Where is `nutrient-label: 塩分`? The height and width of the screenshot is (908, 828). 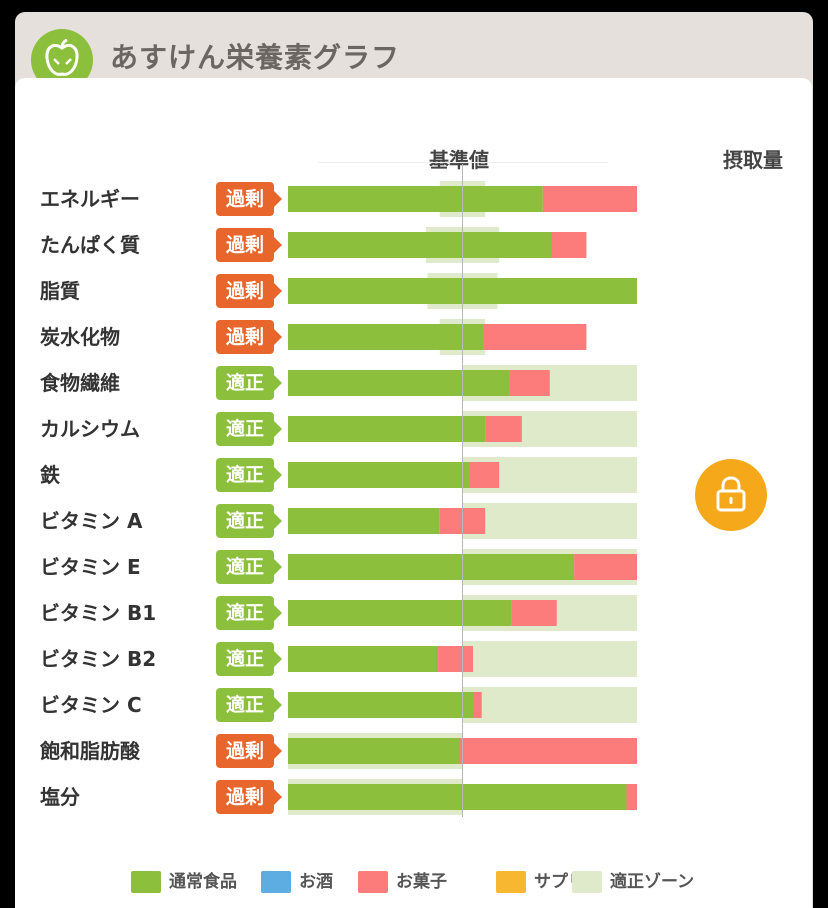 nutrient-label: 塩分 is located at coordinates (60, 797).